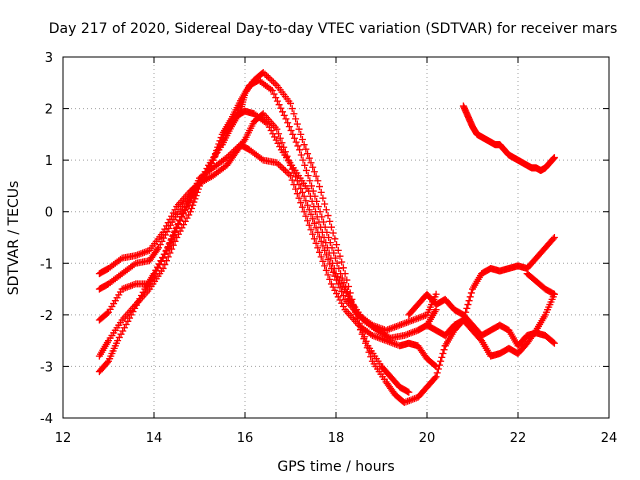 The image size is (640, 480). Describe the element at coordinates (46, 316) in the screenshot. I see `y-tick-label: -2` at that location.